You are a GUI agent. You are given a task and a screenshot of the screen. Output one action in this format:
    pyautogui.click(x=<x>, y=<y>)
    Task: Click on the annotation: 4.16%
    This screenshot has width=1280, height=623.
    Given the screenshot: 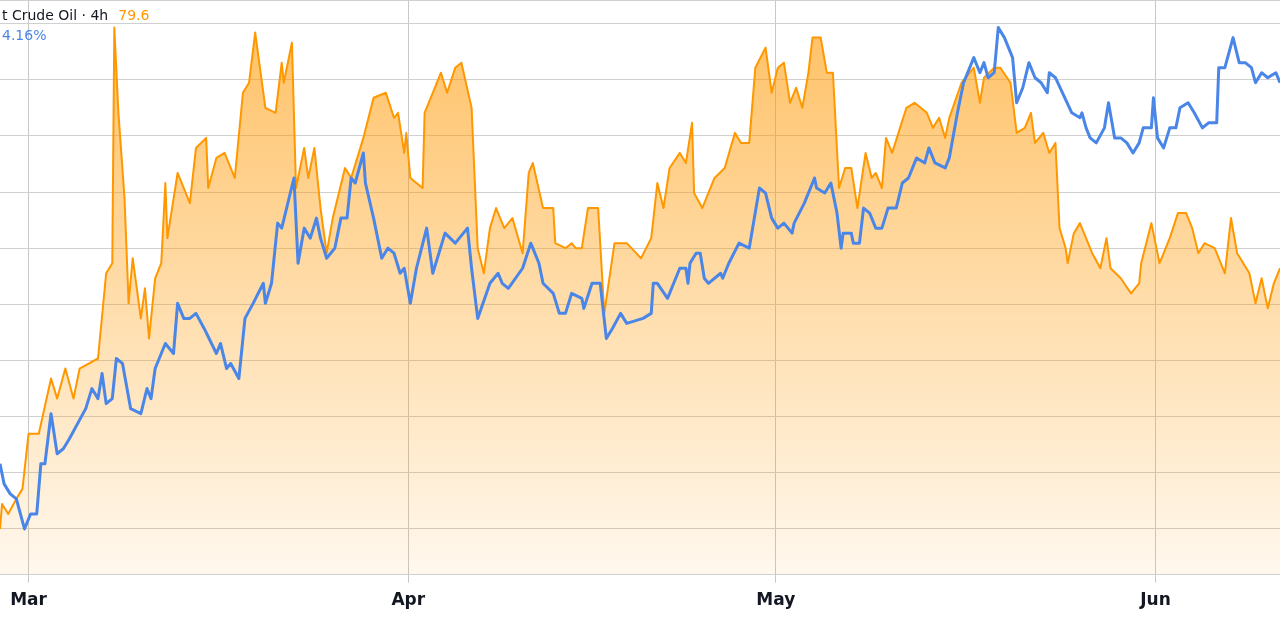 What is the action you would take?
    pyautogui.click(x=24, y=35)
    